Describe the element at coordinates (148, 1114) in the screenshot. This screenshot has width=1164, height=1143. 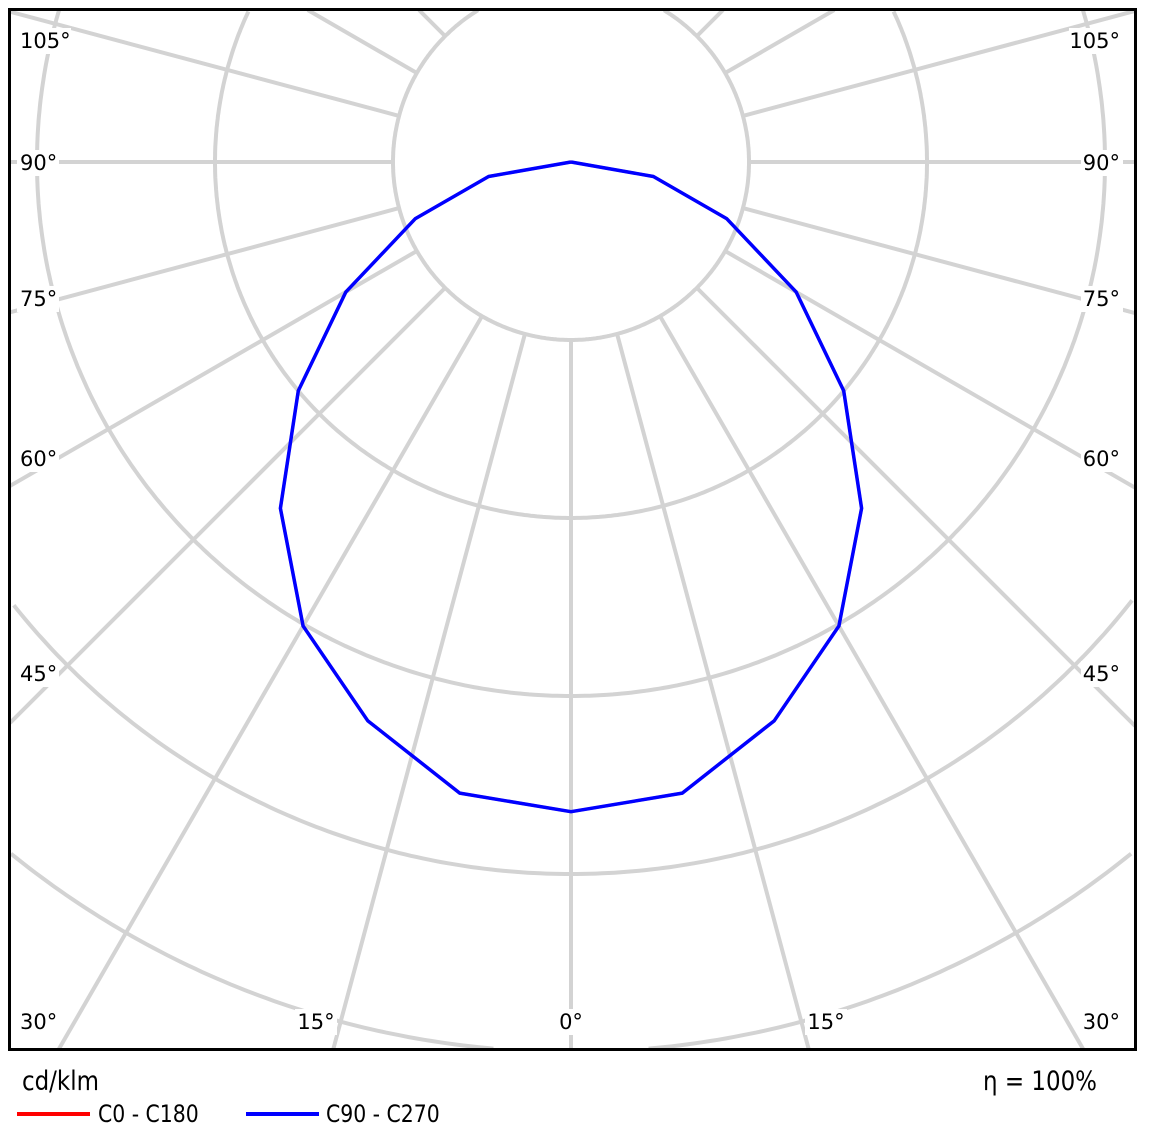
I see `legend-label: C0 - C180` at that location.